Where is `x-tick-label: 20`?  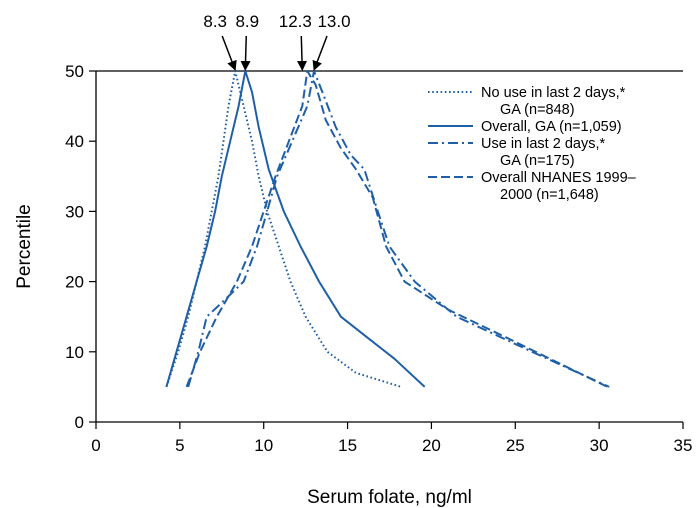 x-tick-label: 20 is located at coordinates (431, 445).